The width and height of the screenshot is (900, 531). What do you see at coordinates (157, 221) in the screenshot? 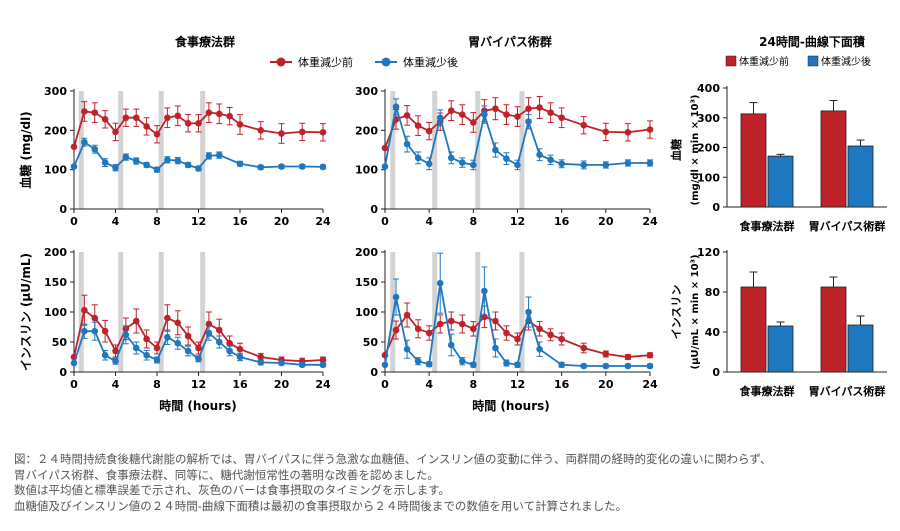
I see `x-tick-label: 8` at bounding box center [157, 221].